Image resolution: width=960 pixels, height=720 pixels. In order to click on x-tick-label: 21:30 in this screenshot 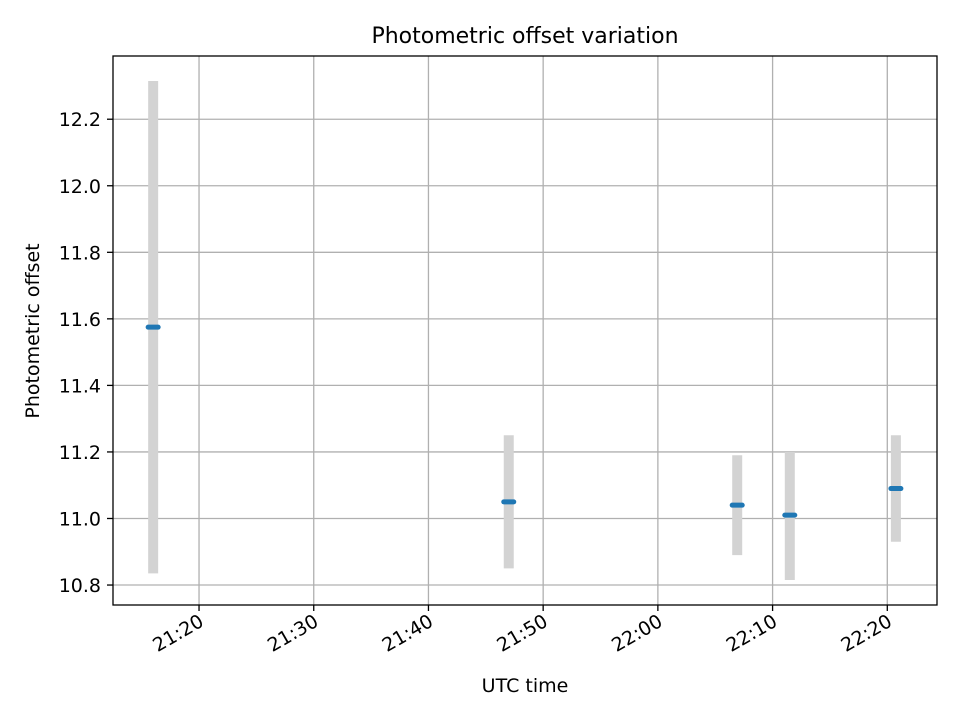, I will do `click(293, 633)`.